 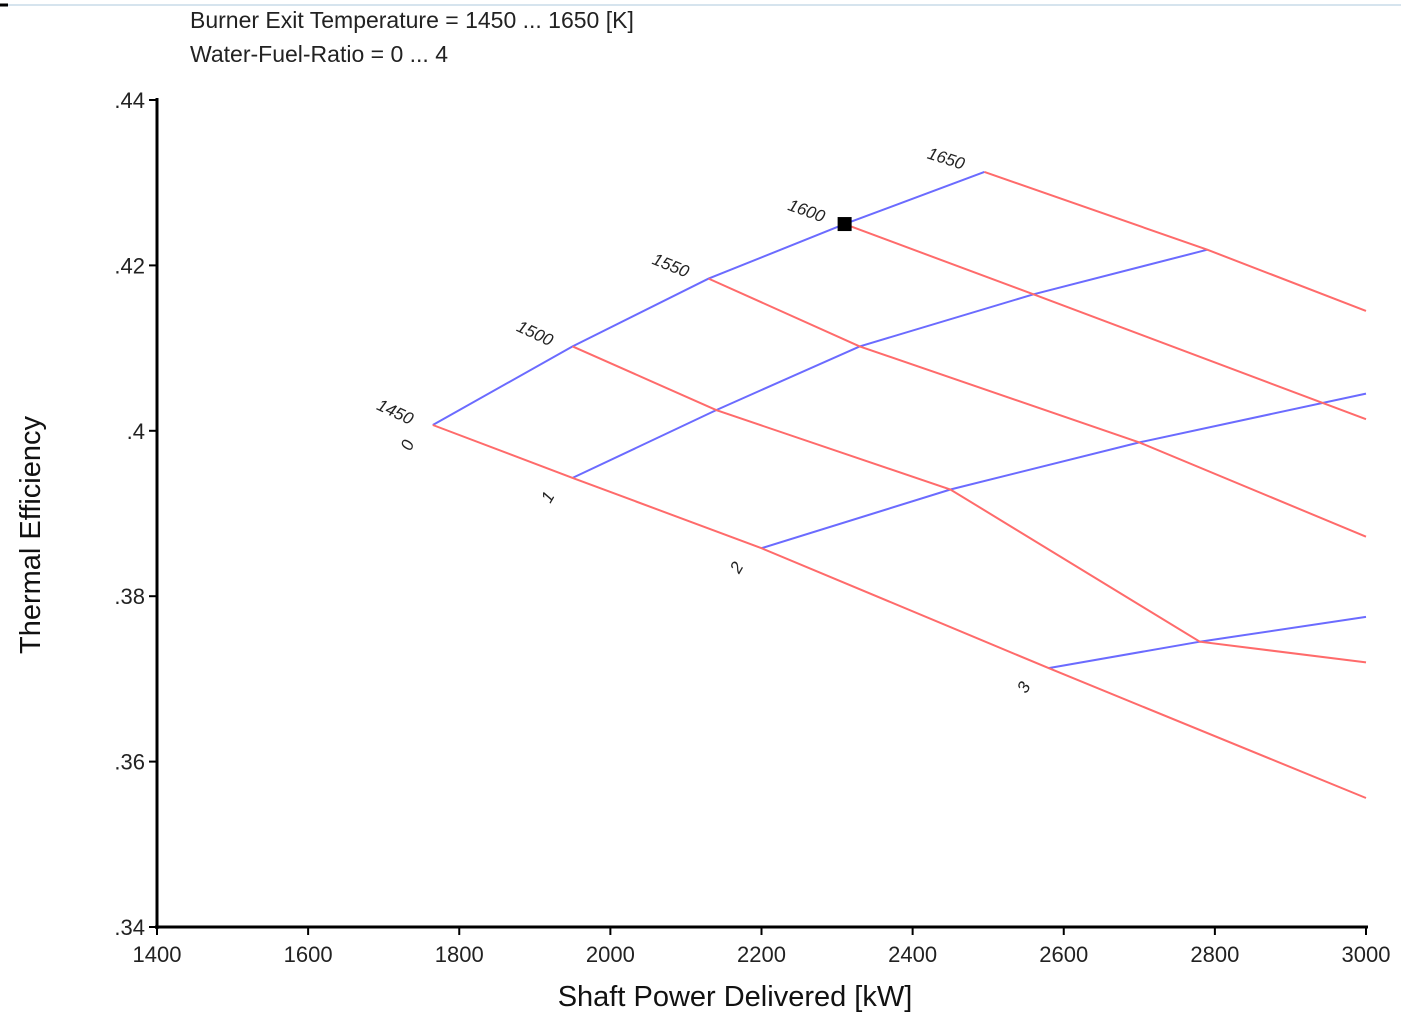 I want to click on curve-label-1600: 1600, so click(x=806, y=210).